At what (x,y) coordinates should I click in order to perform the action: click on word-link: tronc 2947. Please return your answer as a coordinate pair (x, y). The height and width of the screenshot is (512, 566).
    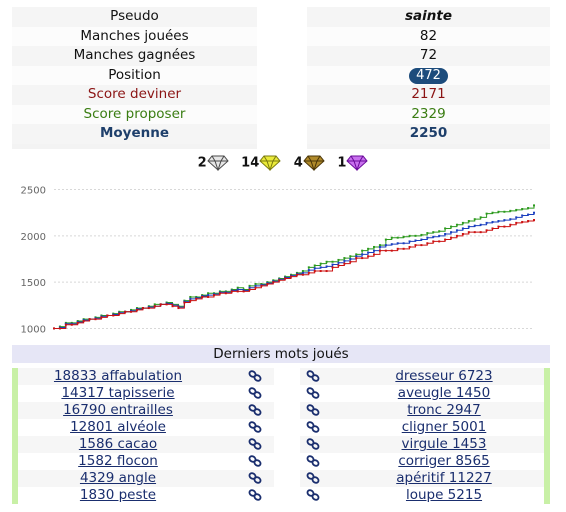
    Looking at the image, I should click on (444, 410).